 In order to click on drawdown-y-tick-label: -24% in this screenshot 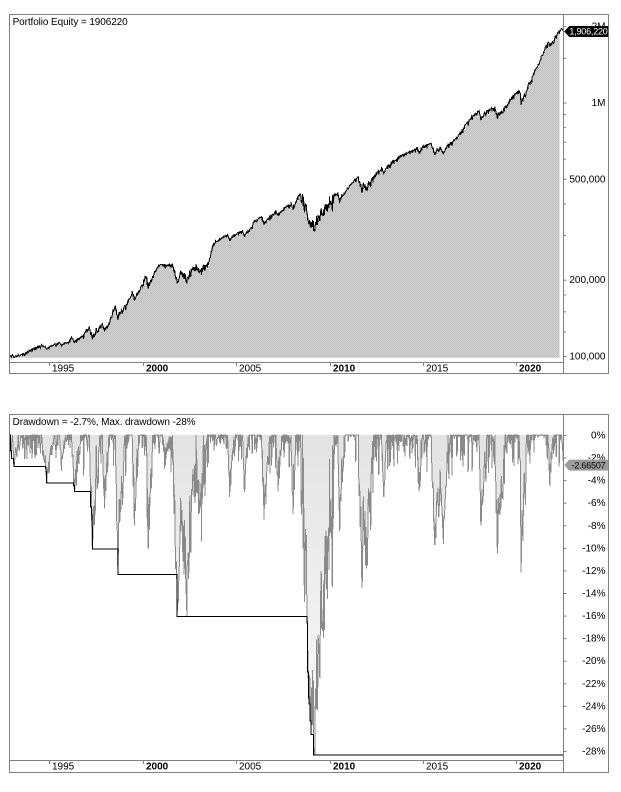, I will do `click(593, 706)`.